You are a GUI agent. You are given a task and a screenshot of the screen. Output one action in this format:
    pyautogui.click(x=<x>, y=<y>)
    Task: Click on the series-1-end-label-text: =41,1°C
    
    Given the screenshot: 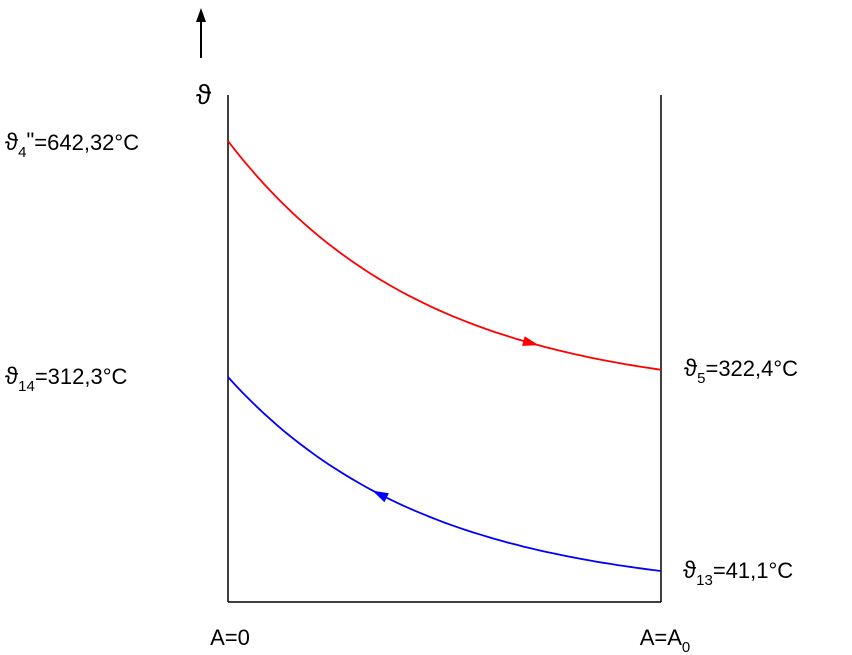 What is the action you would take?
    pyautogui.click(x=753, y=570)
    